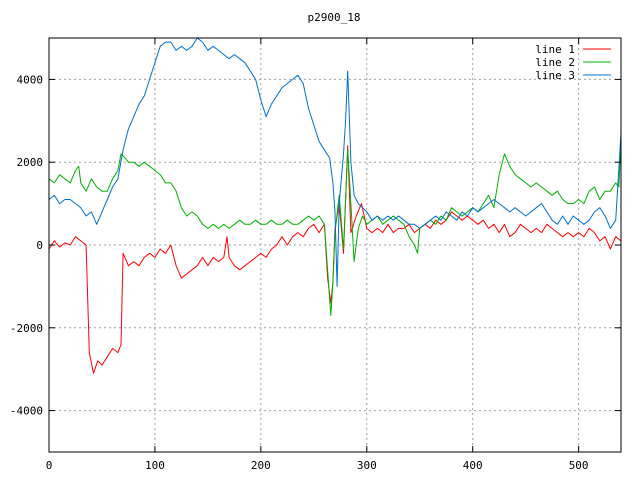 The image size is (640, 480). Describe the element at coordinates (49, 465) in the screenshot. I see `x-tick-label: 0` at that location.